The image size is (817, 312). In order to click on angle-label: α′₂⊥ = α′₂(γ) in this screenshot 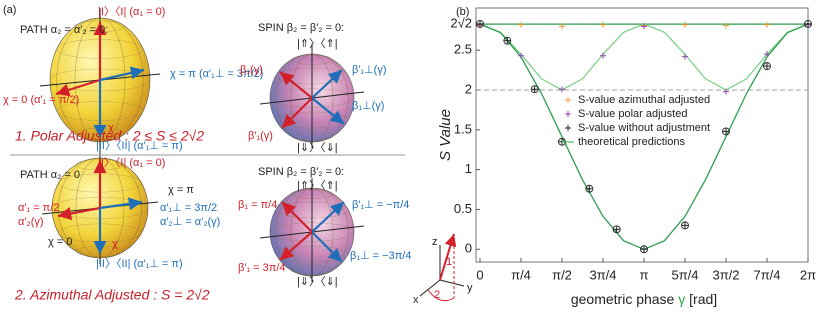, I will do `click(190, 222)`.